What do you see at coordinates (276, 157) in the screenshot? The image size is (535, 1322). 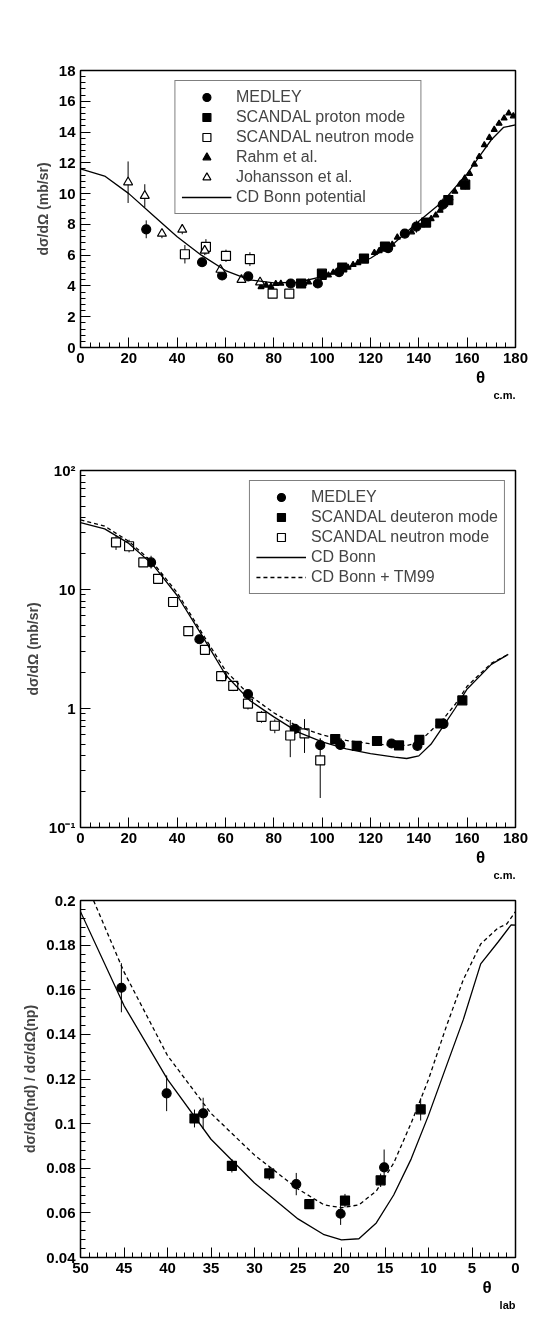 I see `legend-label: Rahm et al.` at bounding box center [276, 157].